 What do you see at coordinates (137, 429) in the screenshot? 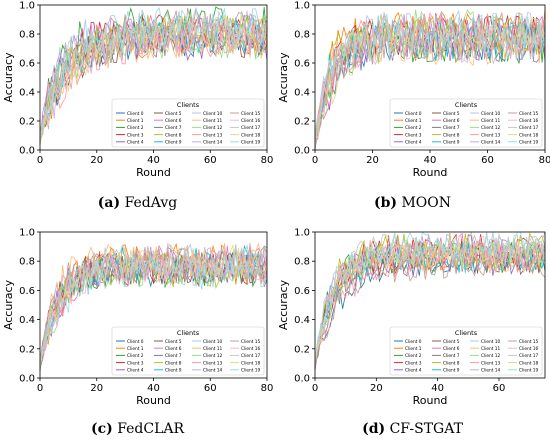
I see `caption-c: (c) FedCLAR` at bounding box center [137, 429].